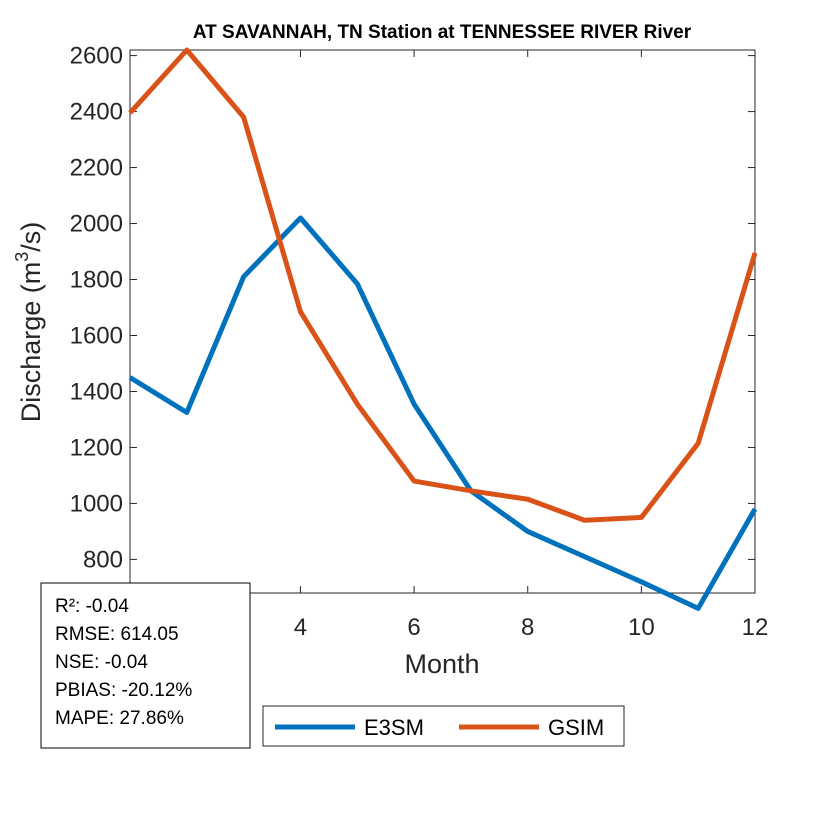 The image size is (833, 833). I want to click on y-tick-label: 2600, so click(96, 56).